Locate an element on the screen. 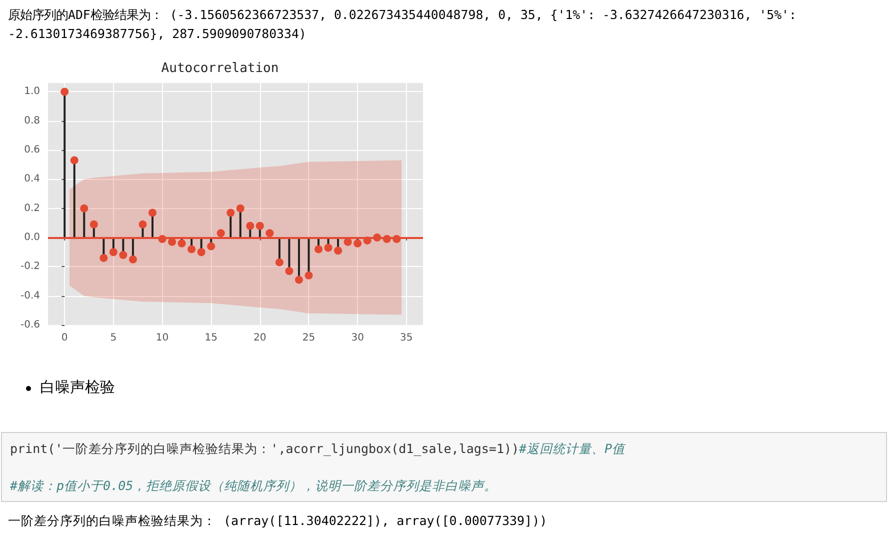  y-tick-label: 0.2 is located at coordinates (32, 208).